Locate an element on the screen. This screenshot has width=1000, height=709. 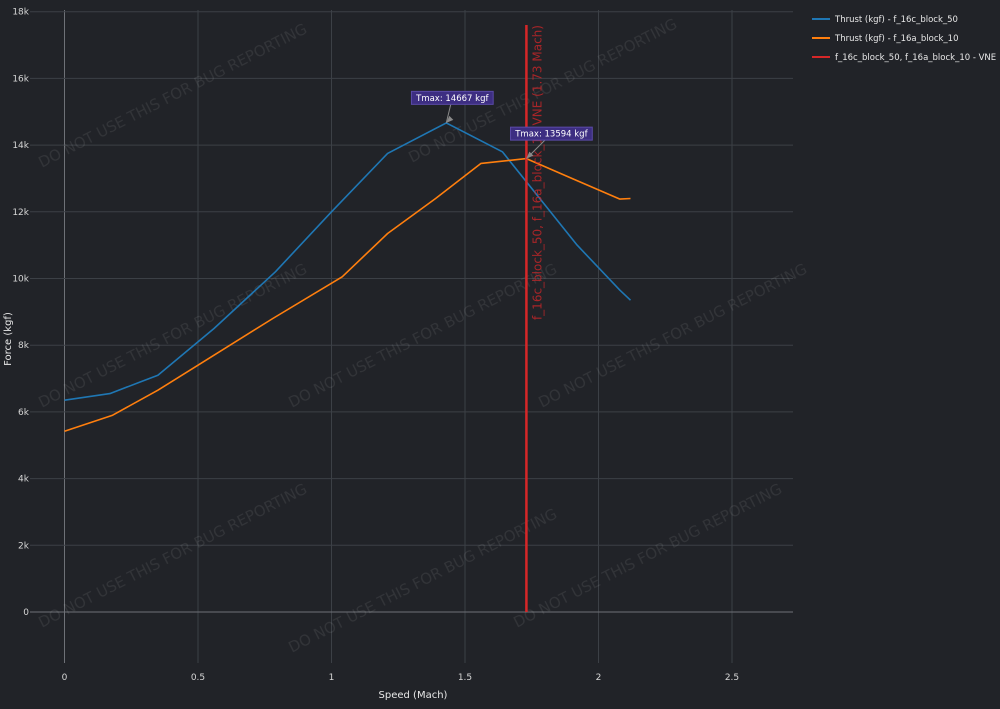
legend-item: f_16c_block_50, f_16a_block_10 - VNE is located at coordinates (904, 58).